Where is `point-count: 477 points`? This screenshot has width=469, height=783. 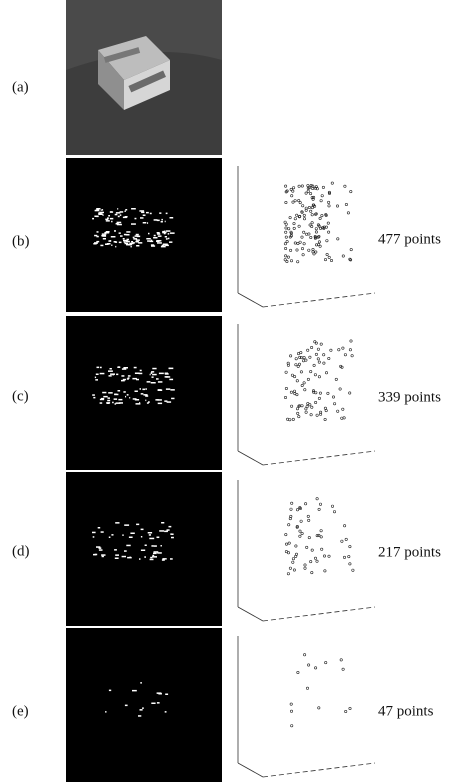
point-count: 477 points is located at coordinates (409, 239).